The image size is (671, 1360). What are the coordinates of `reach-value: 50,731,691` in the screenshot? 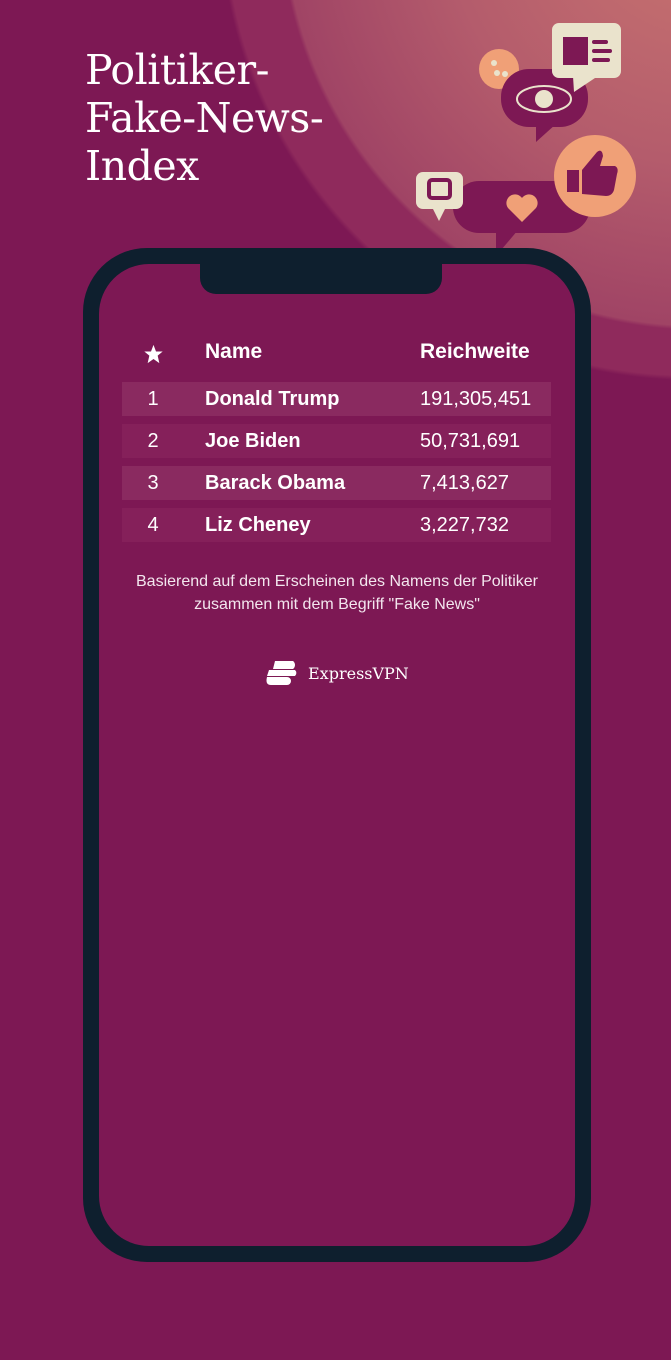 It's located at (470, 441).